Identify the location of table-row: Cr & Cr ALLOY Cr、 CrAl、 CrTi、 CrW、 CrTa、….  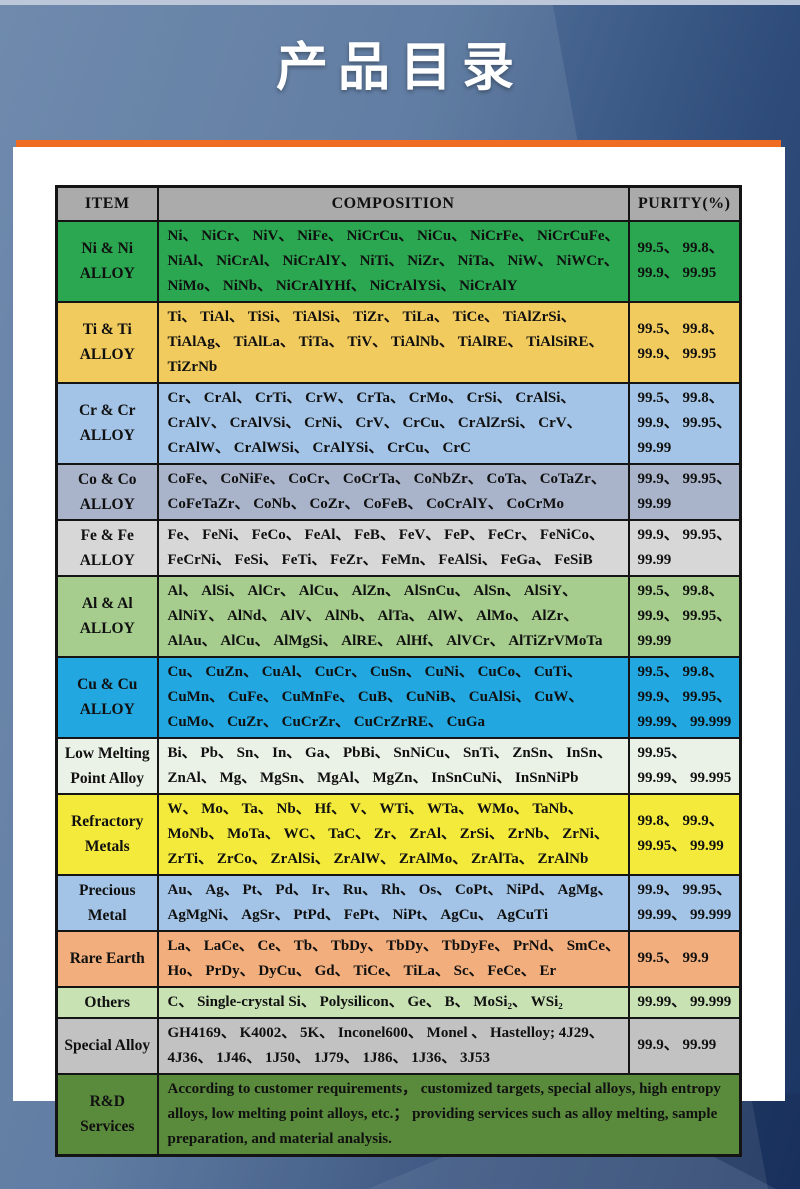
(398, 423).